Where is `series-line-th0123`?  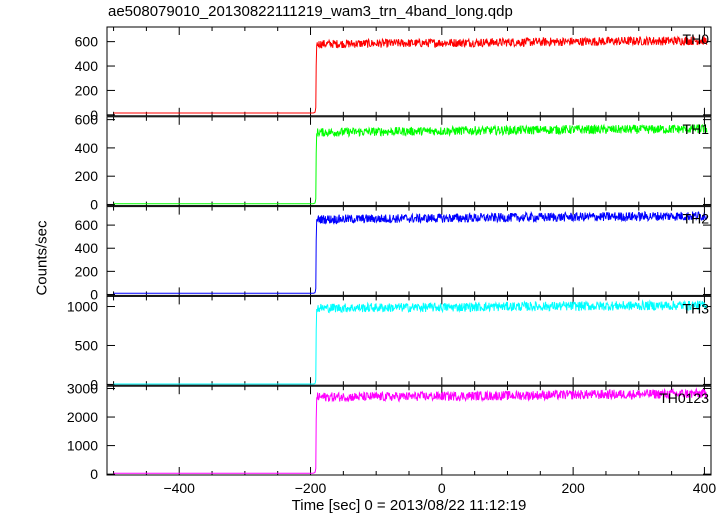
series-line-th0123 is located at coordinates (410, 430).